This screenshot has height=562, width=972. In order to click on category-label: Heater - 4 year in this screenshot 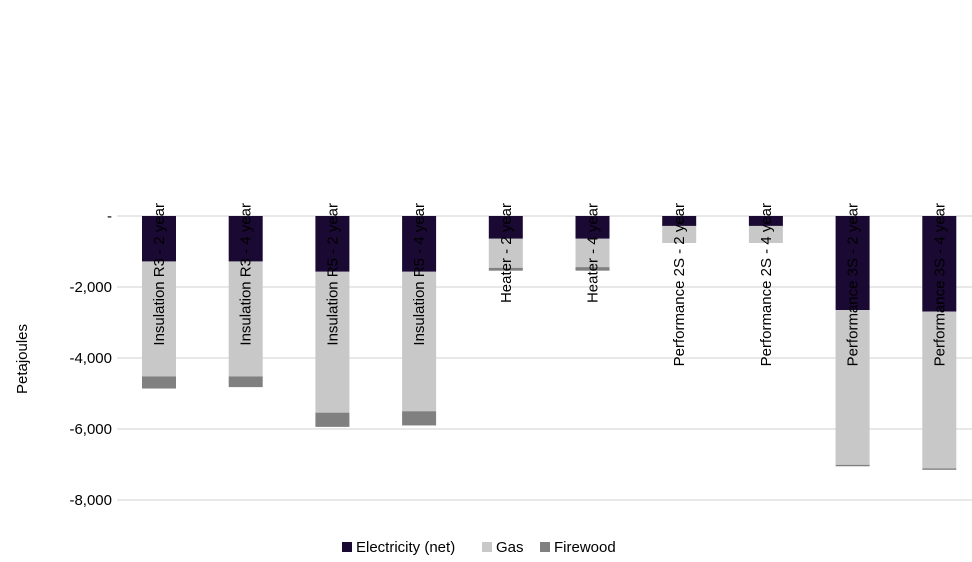, I will do `click(593, 253)`.